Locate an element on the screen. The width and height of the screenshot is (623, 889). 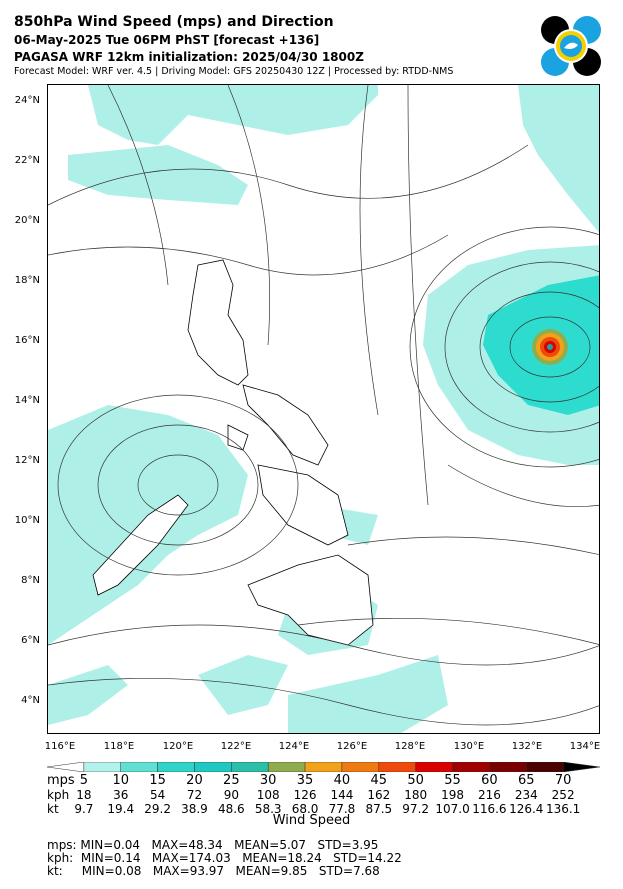
colorbar-tick-kph: 18 is located at coordinates (84, 795).